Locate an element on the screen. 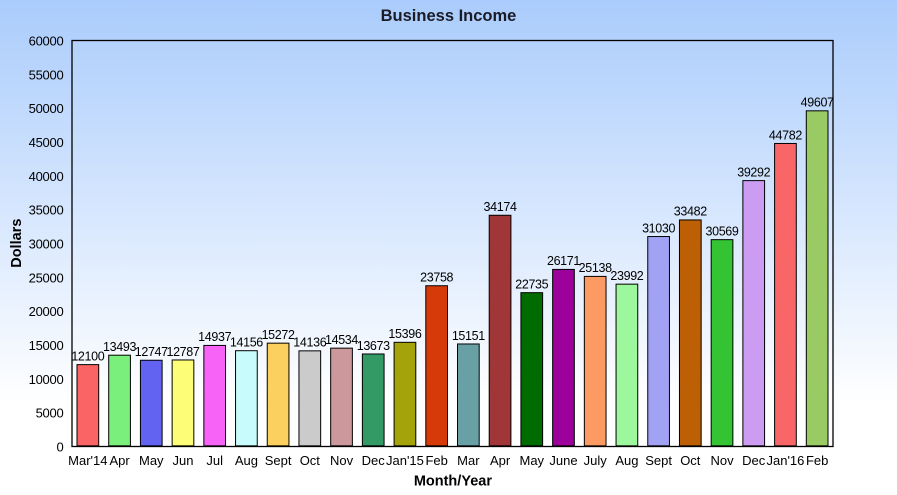 This screenshot has height=495, width=897. svg-text: July is located at coordinates (596, 460).